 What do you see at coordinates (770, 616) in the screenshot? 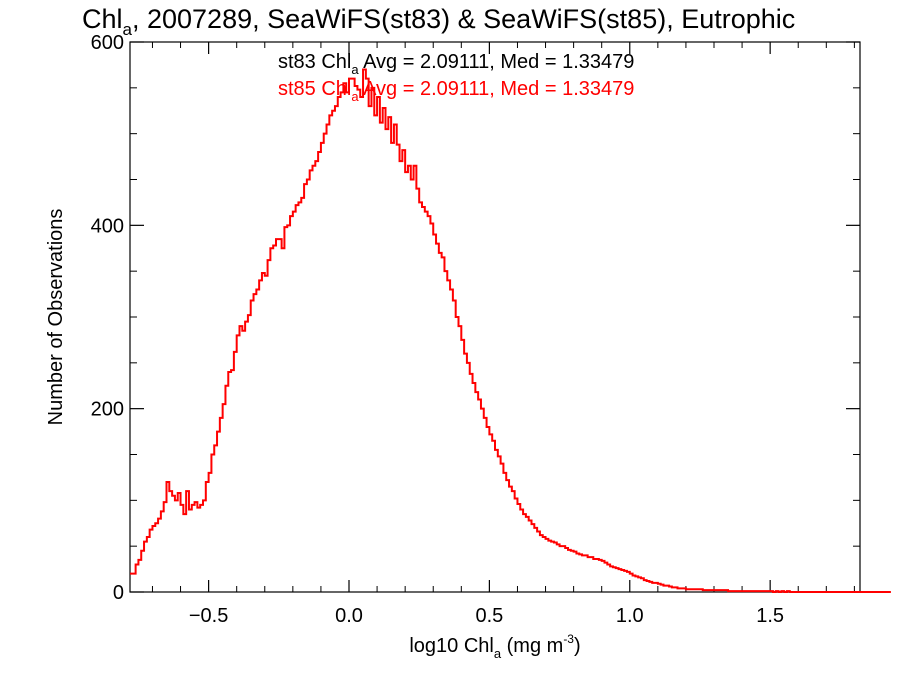
I see `x-tick-label: 1.5` at bounding box center [770, 616].